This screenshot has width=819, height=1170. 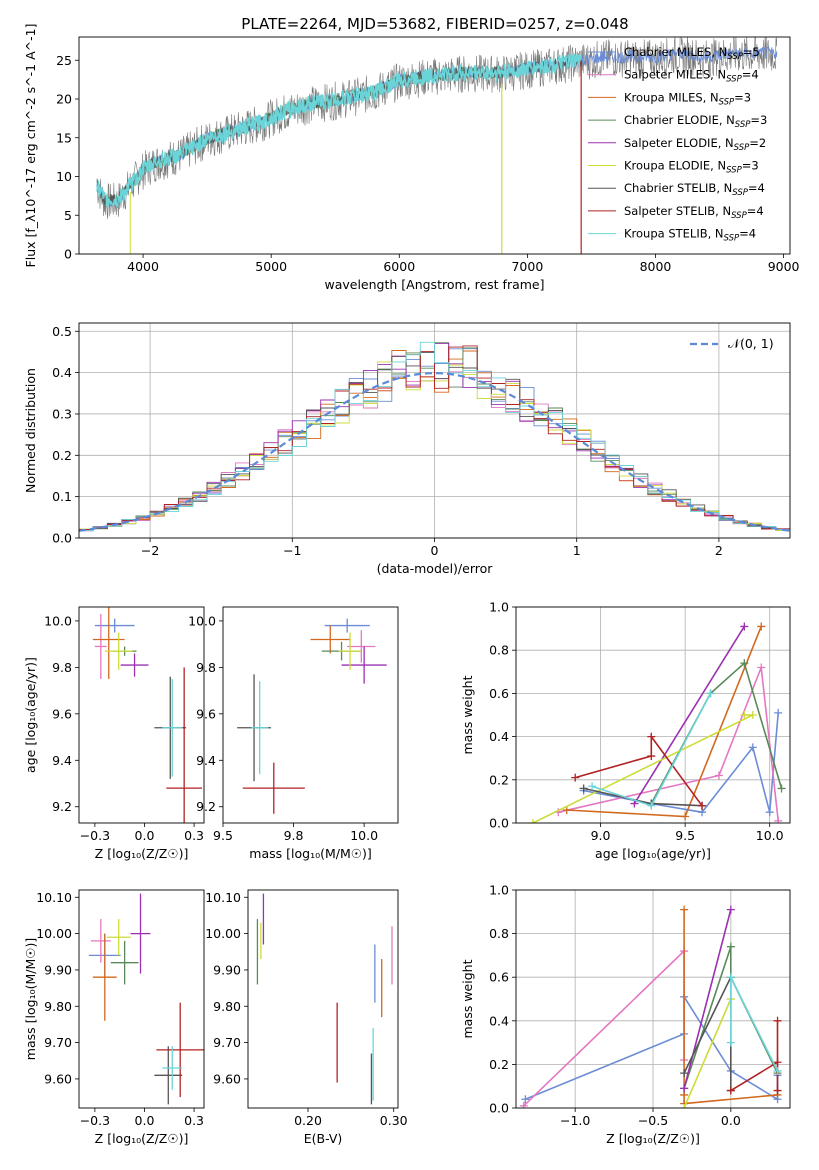 I want to click on x-tick-label: −0.5, so click(x=653, y=1120).